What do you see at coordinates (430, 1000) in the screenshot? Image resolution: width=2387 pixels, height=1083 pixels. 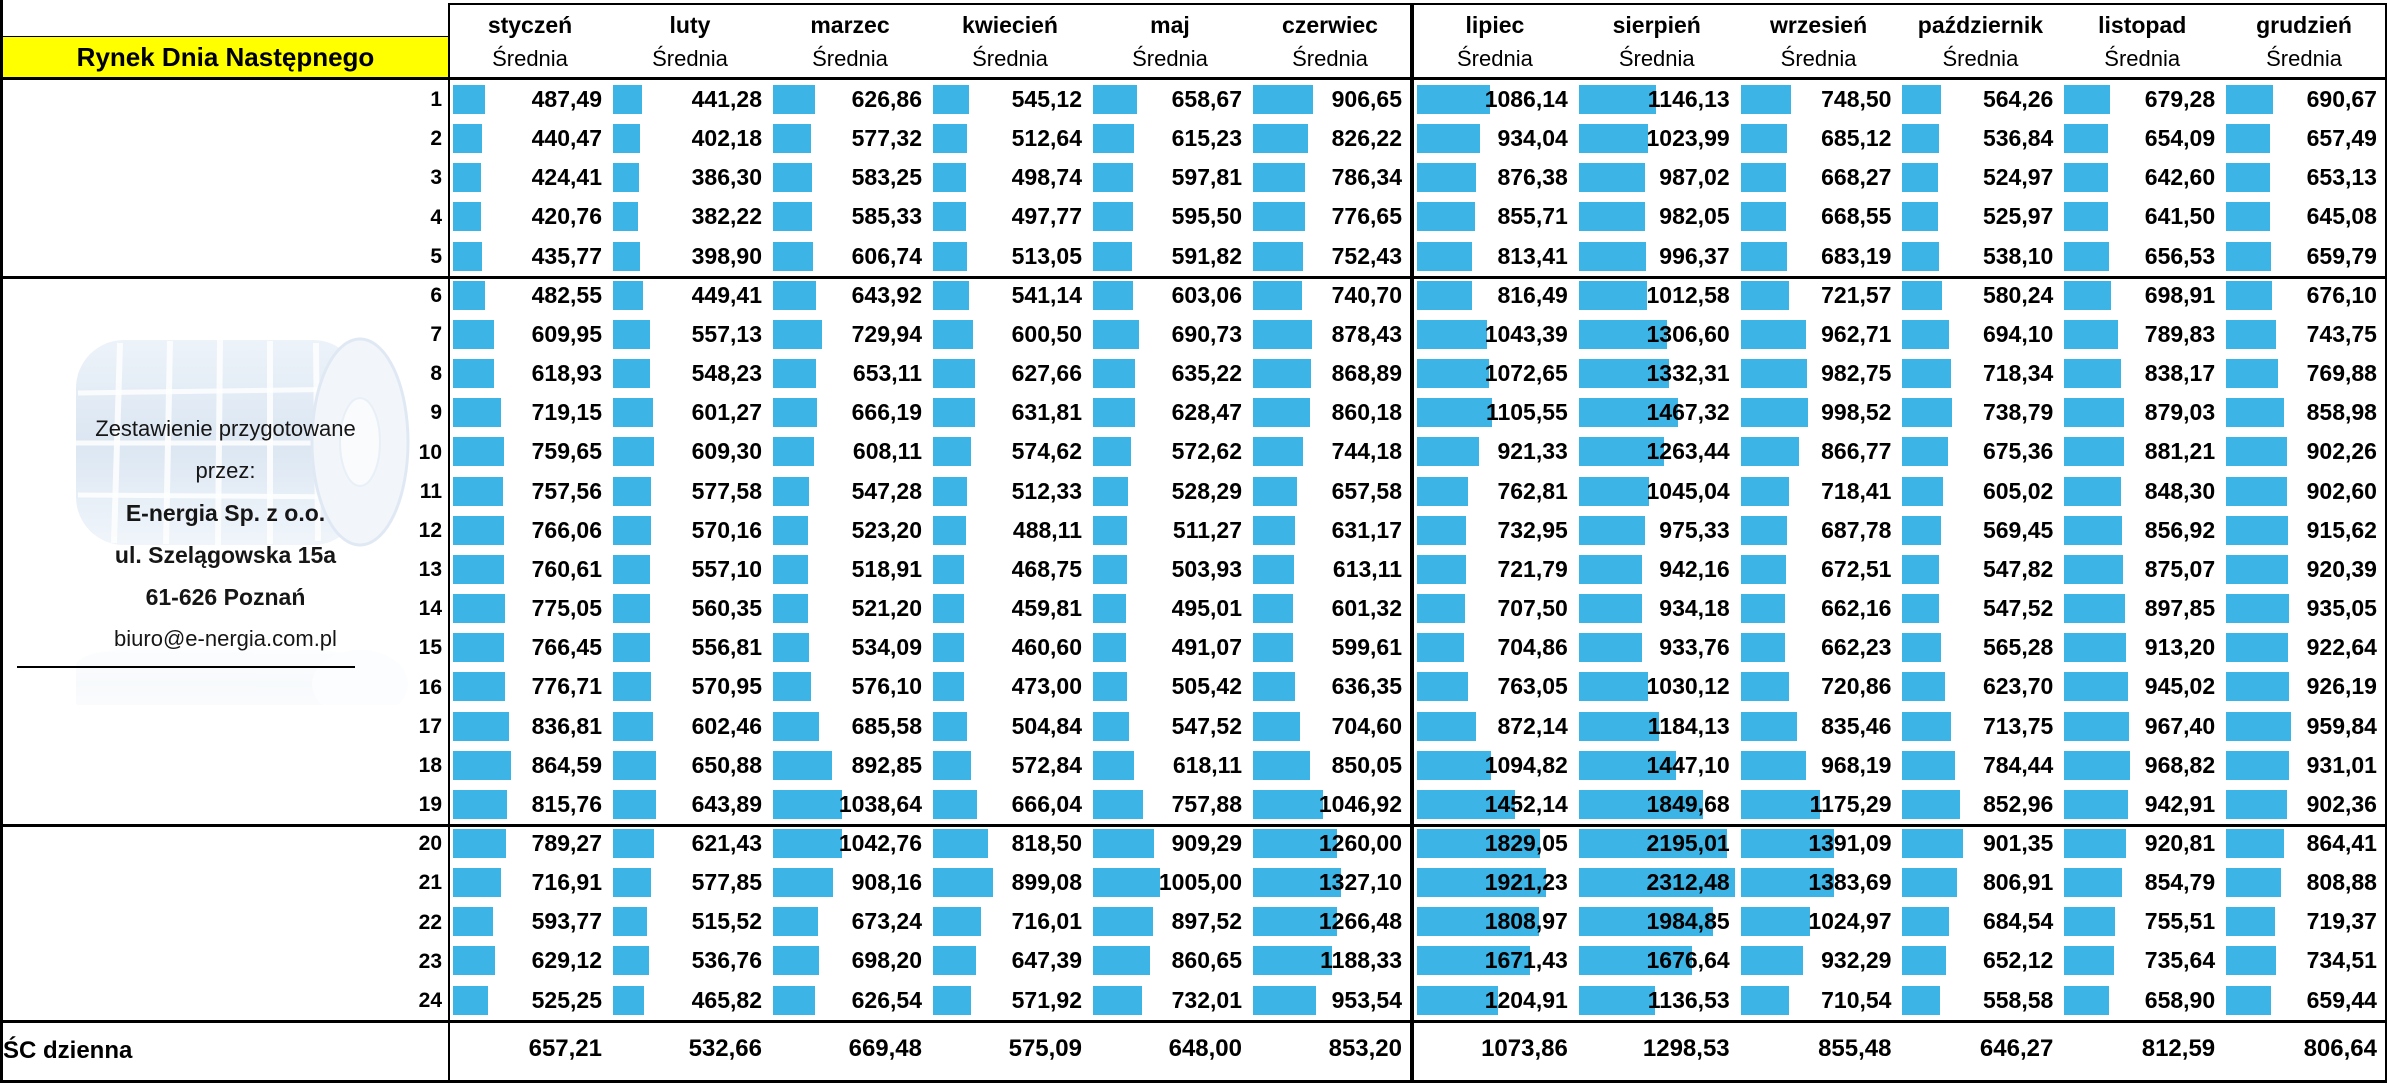 I see `row-number-24: 24` at bounding box center [430, 1000].